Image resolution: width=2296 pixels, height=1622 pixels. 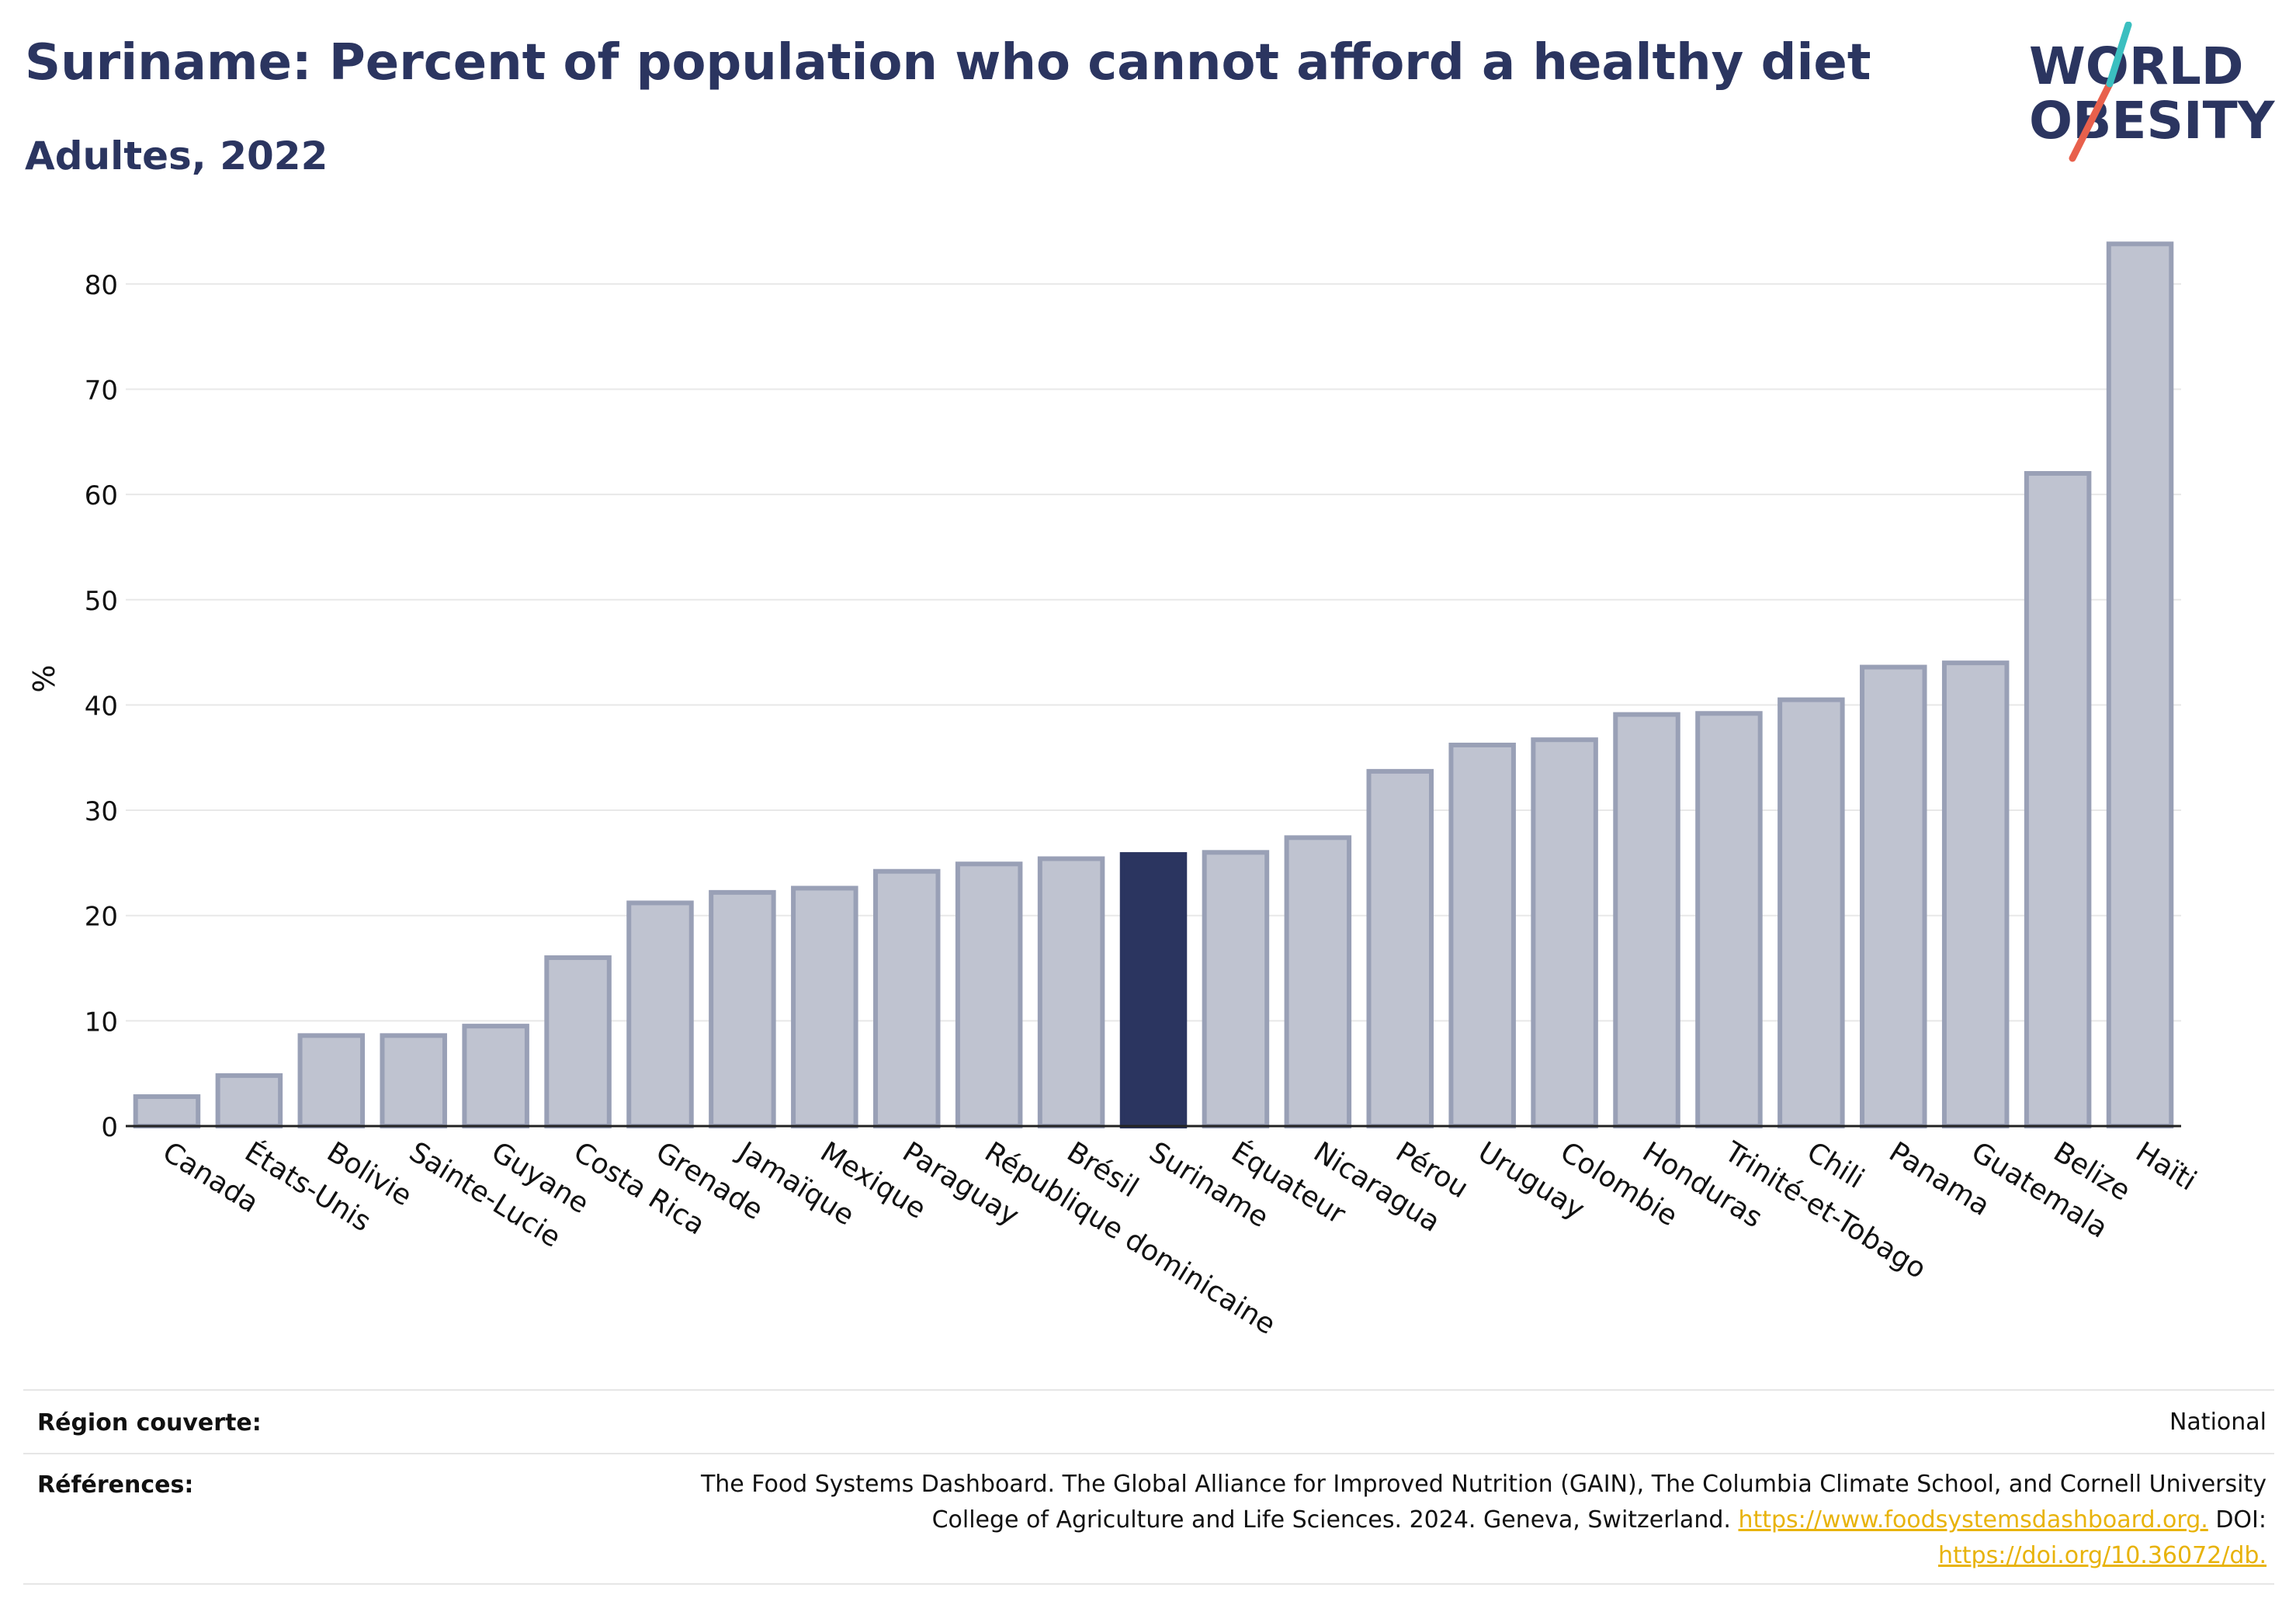 What do you see at coordinates (2119, 55) in the screenshot?
I see `logo-slash-teal` at bounding box center [2119, 55].